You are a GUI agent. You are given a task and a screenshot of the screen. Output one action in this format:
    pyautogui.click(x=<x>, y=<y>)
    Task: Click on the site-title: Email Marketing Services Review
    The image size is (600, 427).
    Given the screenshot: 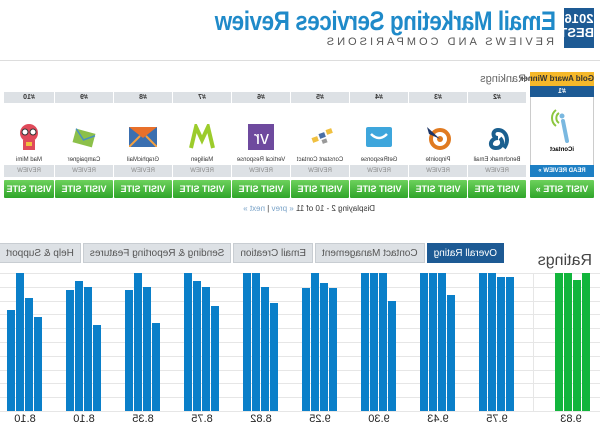 What is the action you would take?
    pyautogui.click(x=385, y=21)
    